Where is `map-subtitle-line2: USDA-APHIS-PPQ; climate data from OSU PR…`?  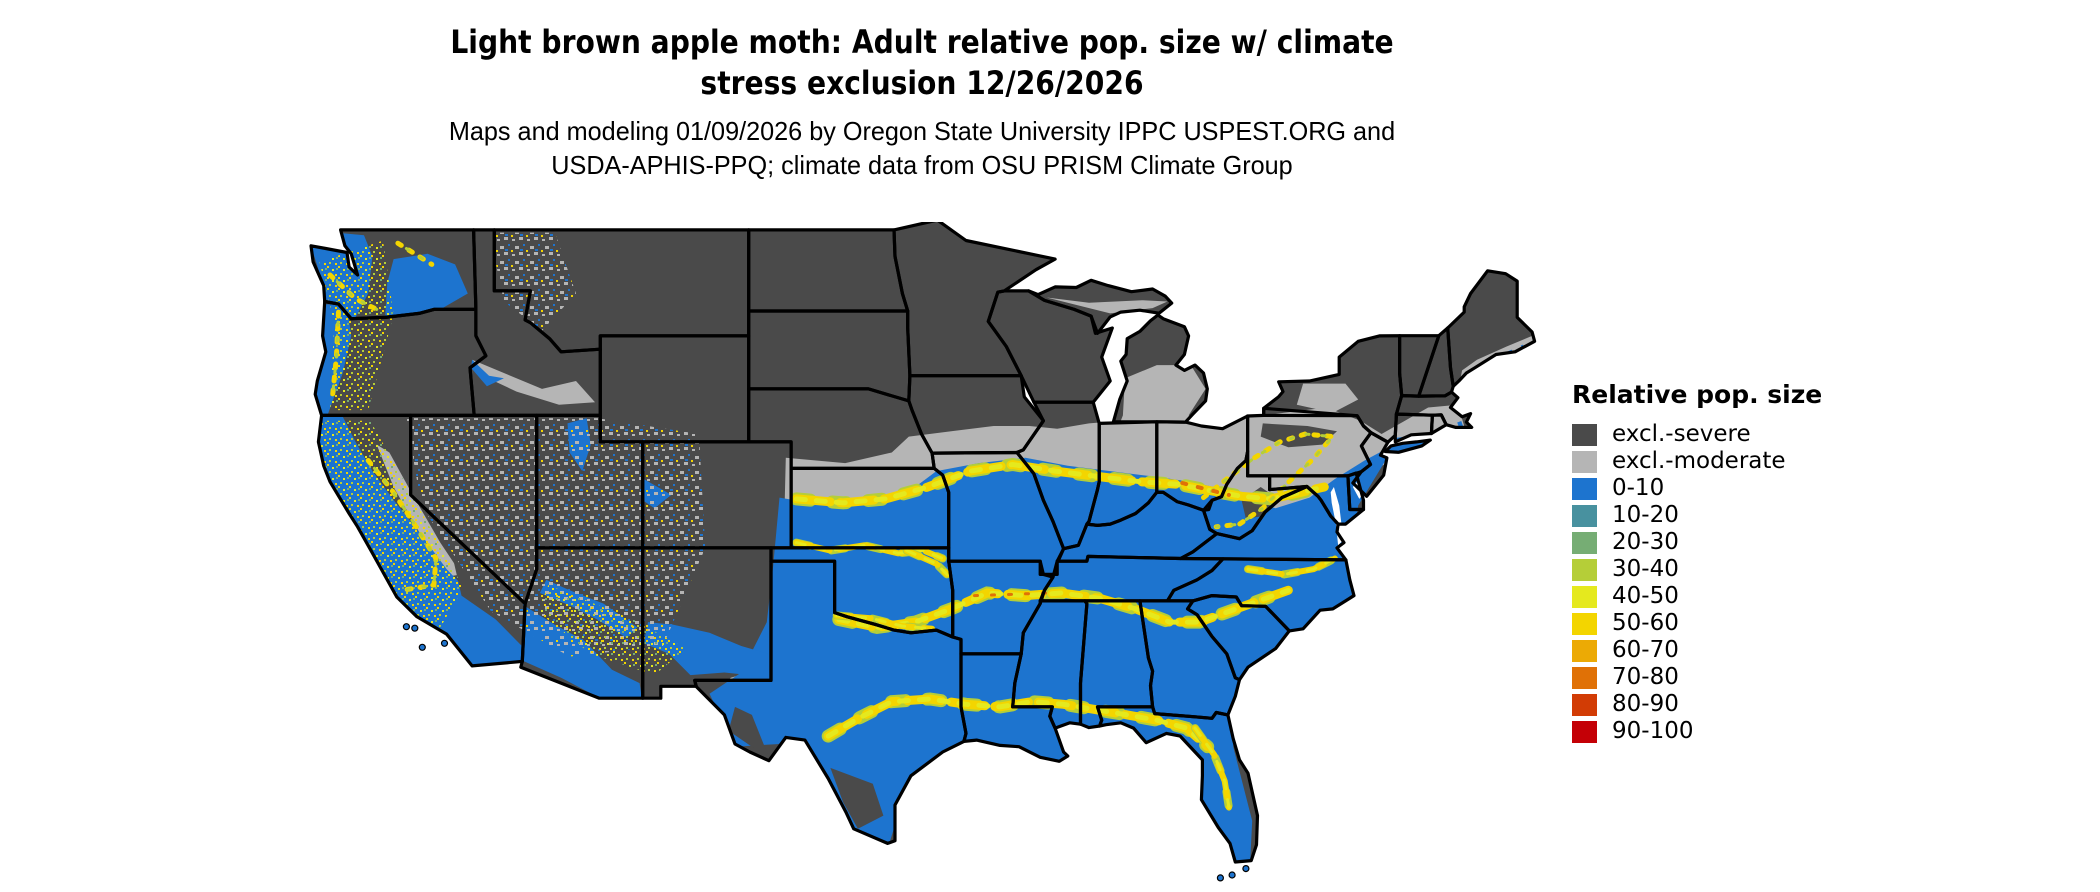 map-subtitle-line2: USDA-APHIS-PPQ; climate data from OSU PR… is located at coordinates (922, 165).